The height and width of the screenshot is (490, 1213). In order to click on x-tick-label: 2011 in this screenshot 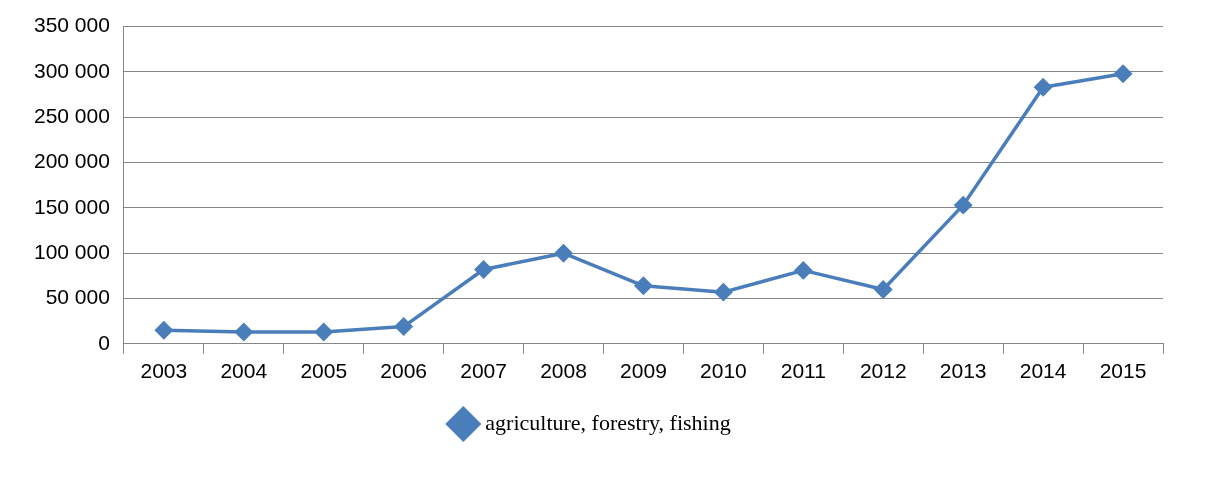, I will do `click(803, 371)`.